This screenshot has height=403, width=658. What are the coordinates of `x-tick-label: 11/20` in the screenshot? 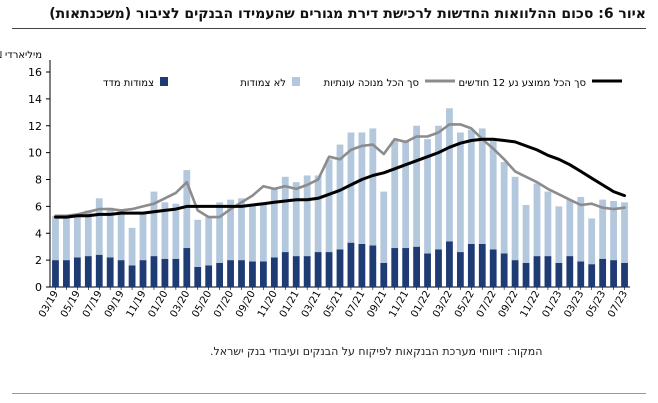 It's located at (268, 304).